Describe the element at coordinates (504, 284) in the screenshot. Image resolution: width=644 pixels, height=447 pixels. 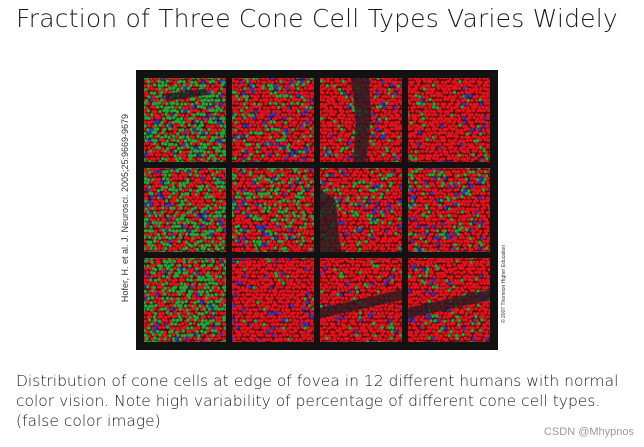
I see `citation-right-text: © 2007 Thomson Higher Education` at that location.